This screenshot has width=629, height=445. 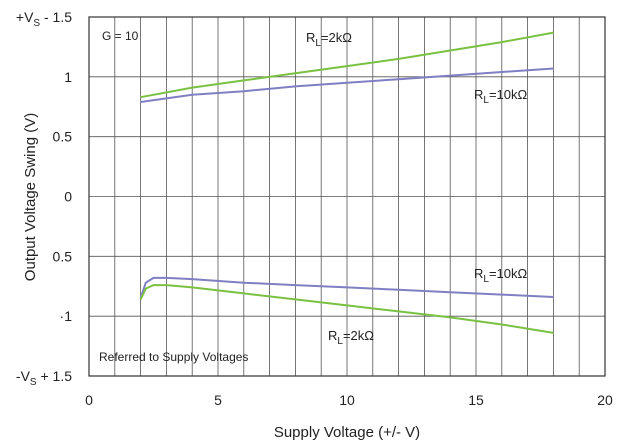 What do you see at coordinates (120, 36) in the screenshot?
I see `gain-annotation: G = 10` at bounding box center [120, 36].